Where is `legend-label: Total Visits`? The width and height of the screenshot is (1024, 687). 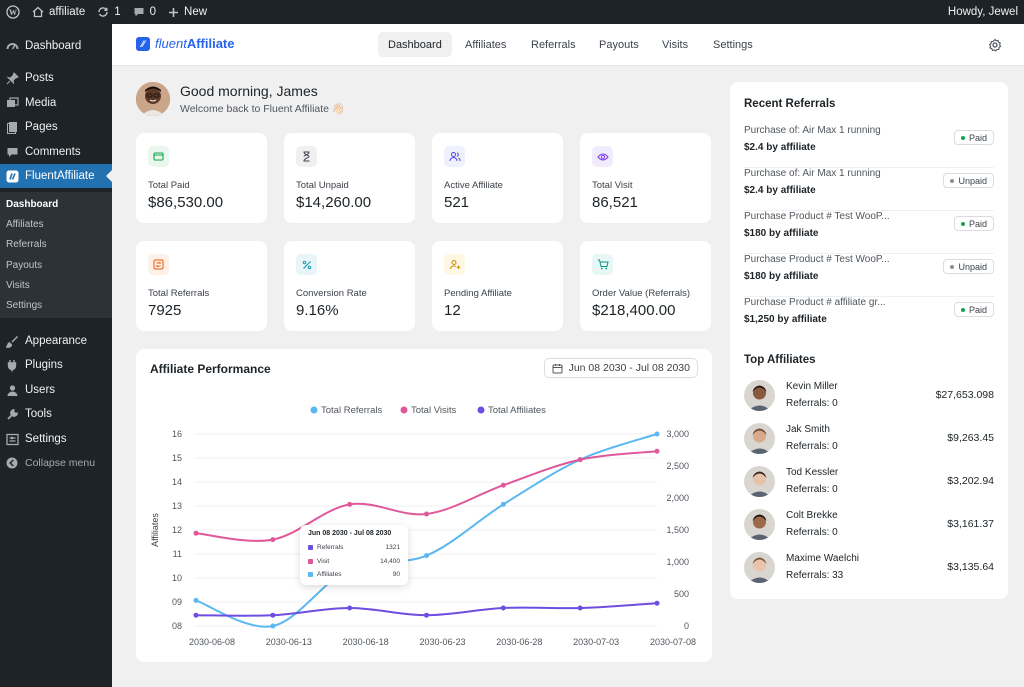 legend-label: Total Visits is located at coordinates (433, 410).